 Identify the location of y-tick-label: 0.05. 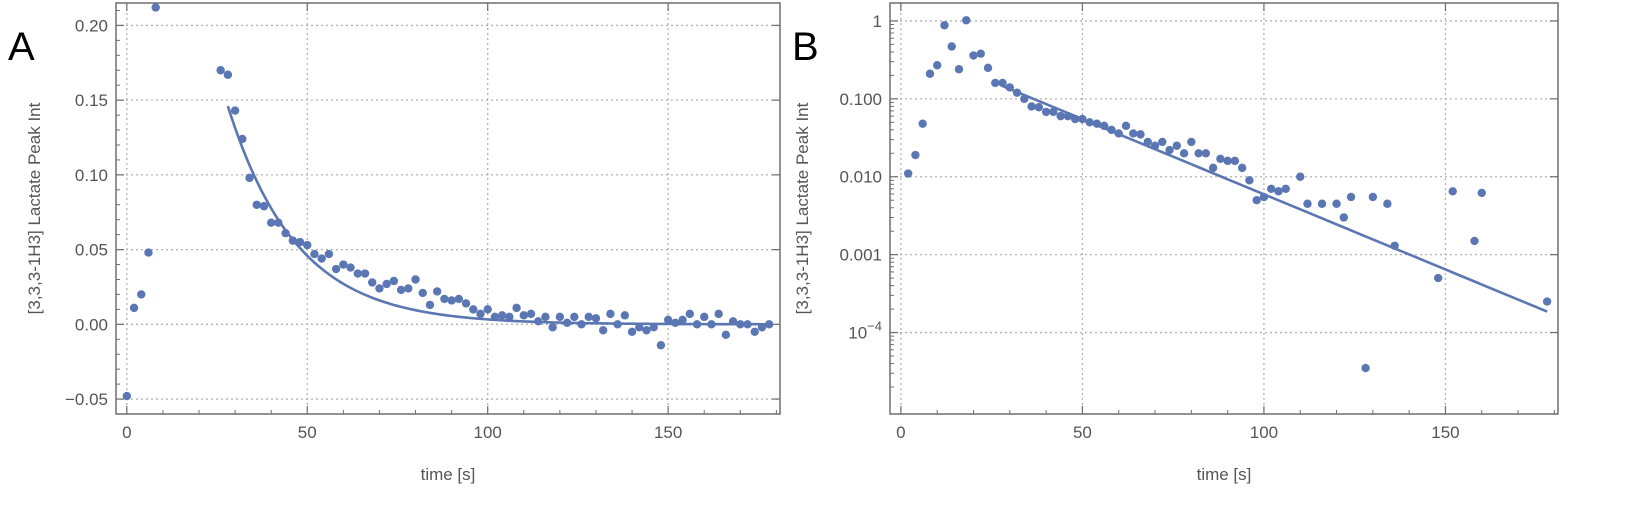
(91, 250).